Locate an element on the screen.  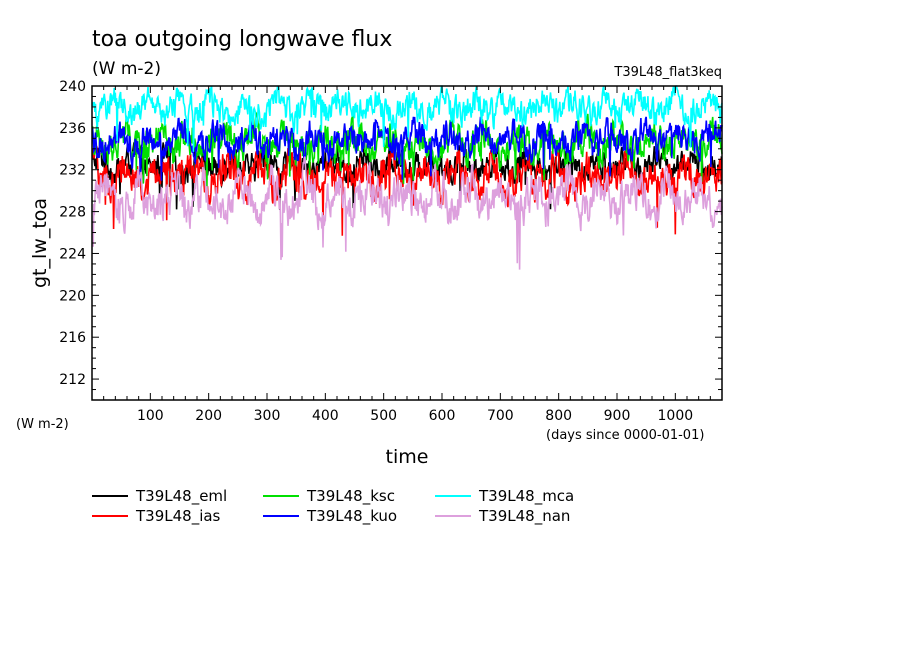
y-axis-units-left: (W m-2) is located at coordinates (42, 424).